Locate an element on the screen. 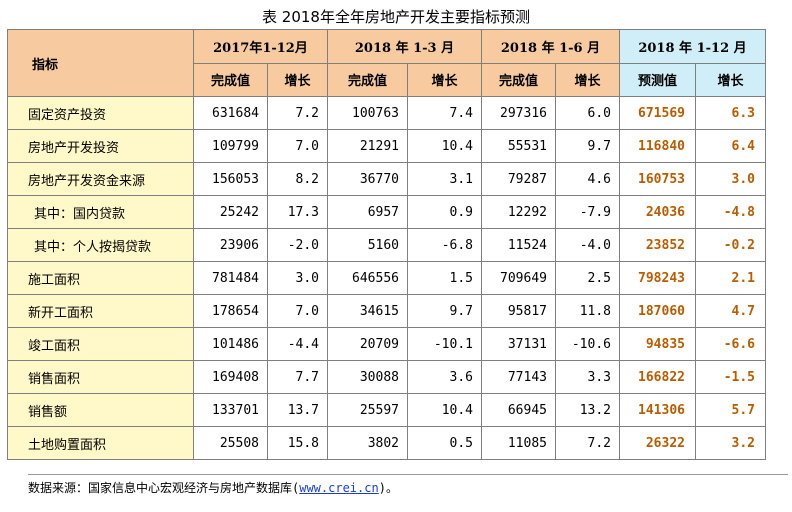 The image size is (792, 512). source-prefix: 数据来源：国家信息中心宏观经济与房地产数据库( is located at coordinates (164, 488).